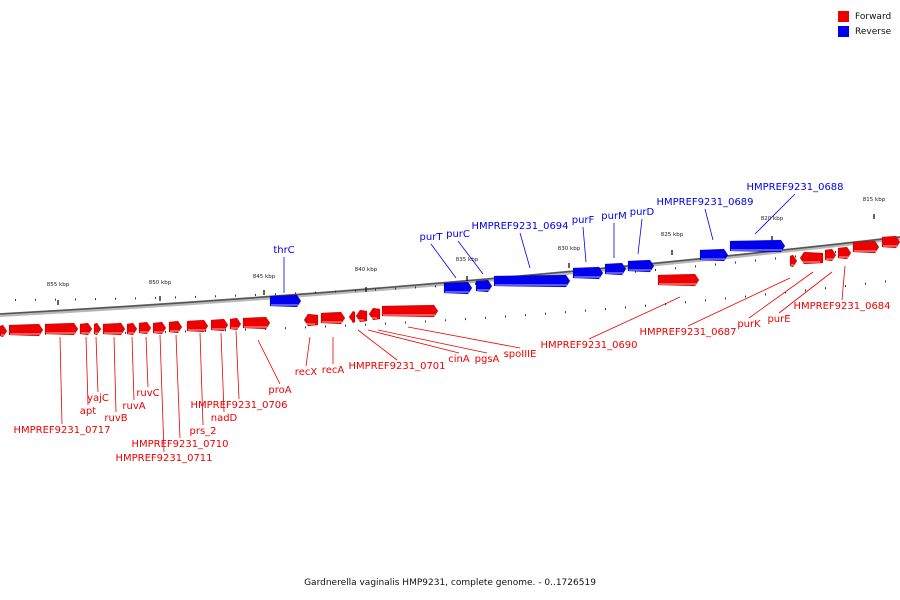 The height and width of the screenshot is (600, 900). What do you see at coordinates (569, 249) in the screenshot?
I see `tick-label: 830 kbp` at bounding box center [569, 249].